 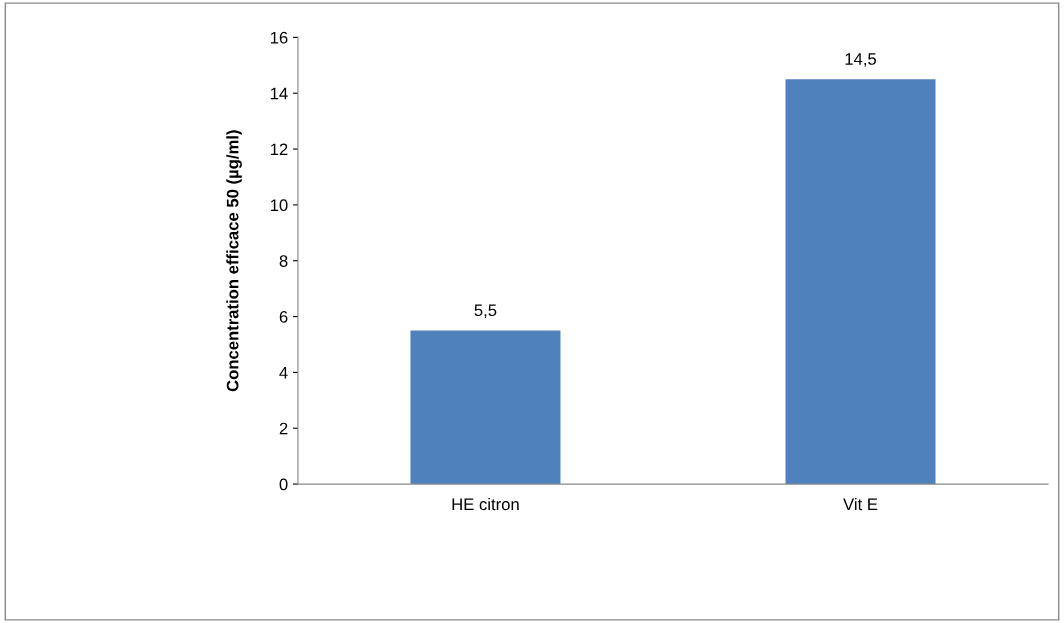 I want to click on y-tick-label: 8, so click(x=283, y=261).